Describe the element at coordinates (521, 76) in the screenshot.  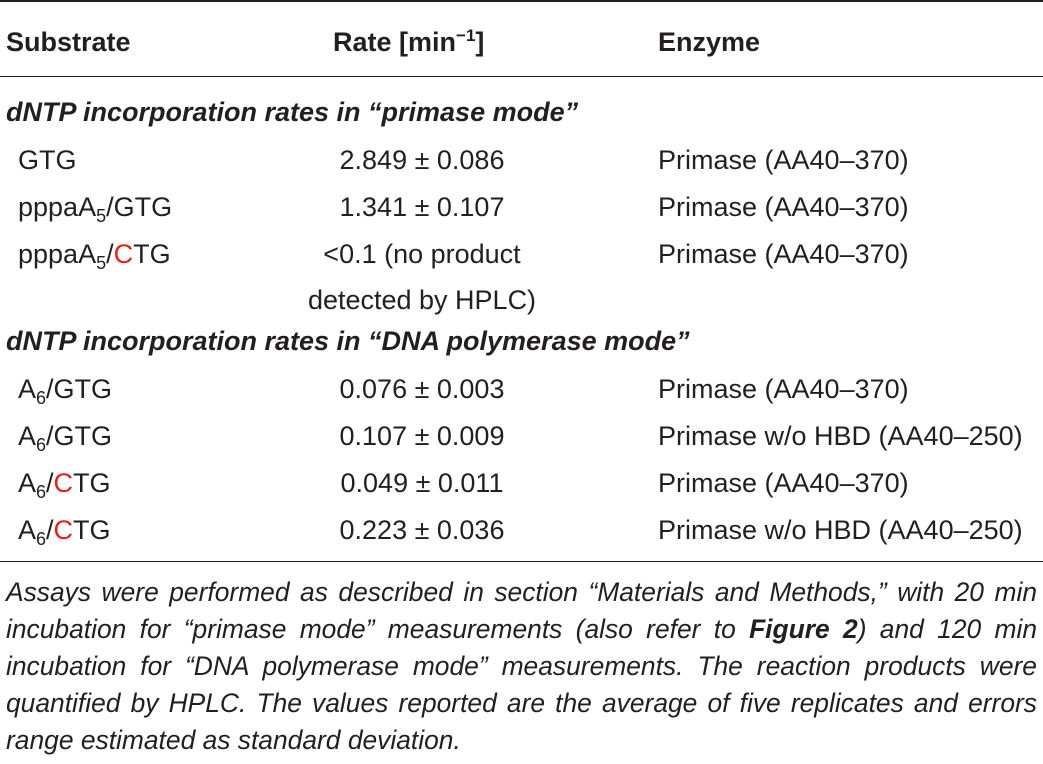
I see `header-rule` at that location.